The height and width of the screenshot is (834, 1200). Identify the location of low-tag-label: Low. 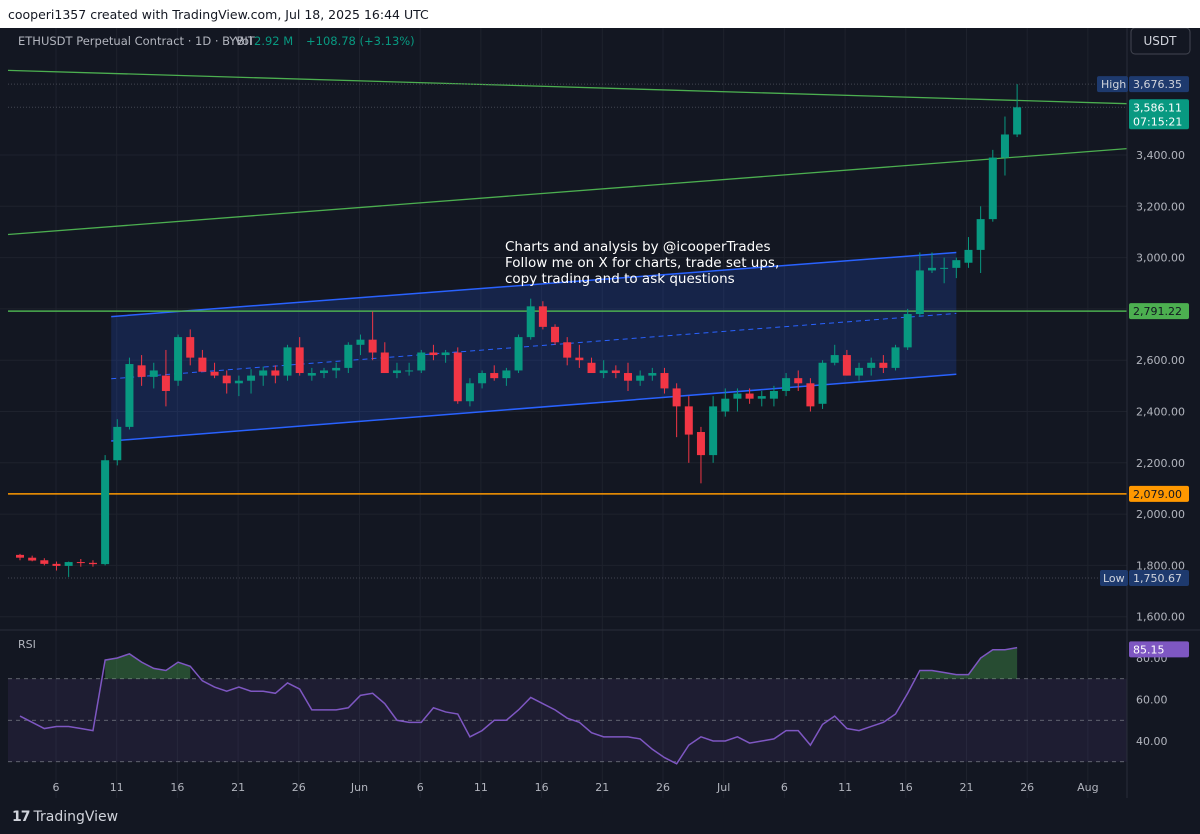
(1114, 578).